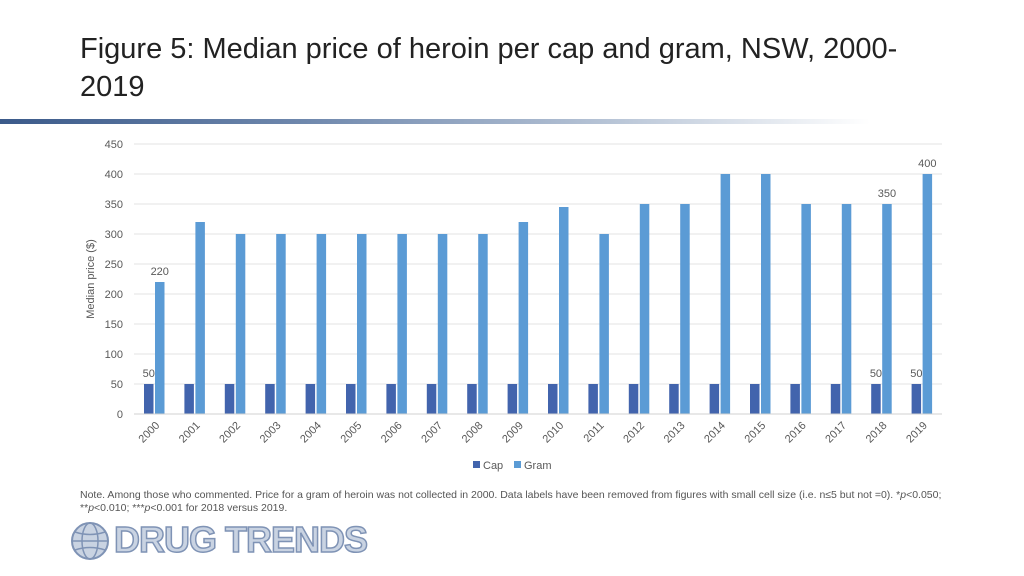 The width and height of the screenshot is (1024, 576). Describe the element at coordinates (114, 175) in the screenshot. I see `y-tick-label: 400` at that location.